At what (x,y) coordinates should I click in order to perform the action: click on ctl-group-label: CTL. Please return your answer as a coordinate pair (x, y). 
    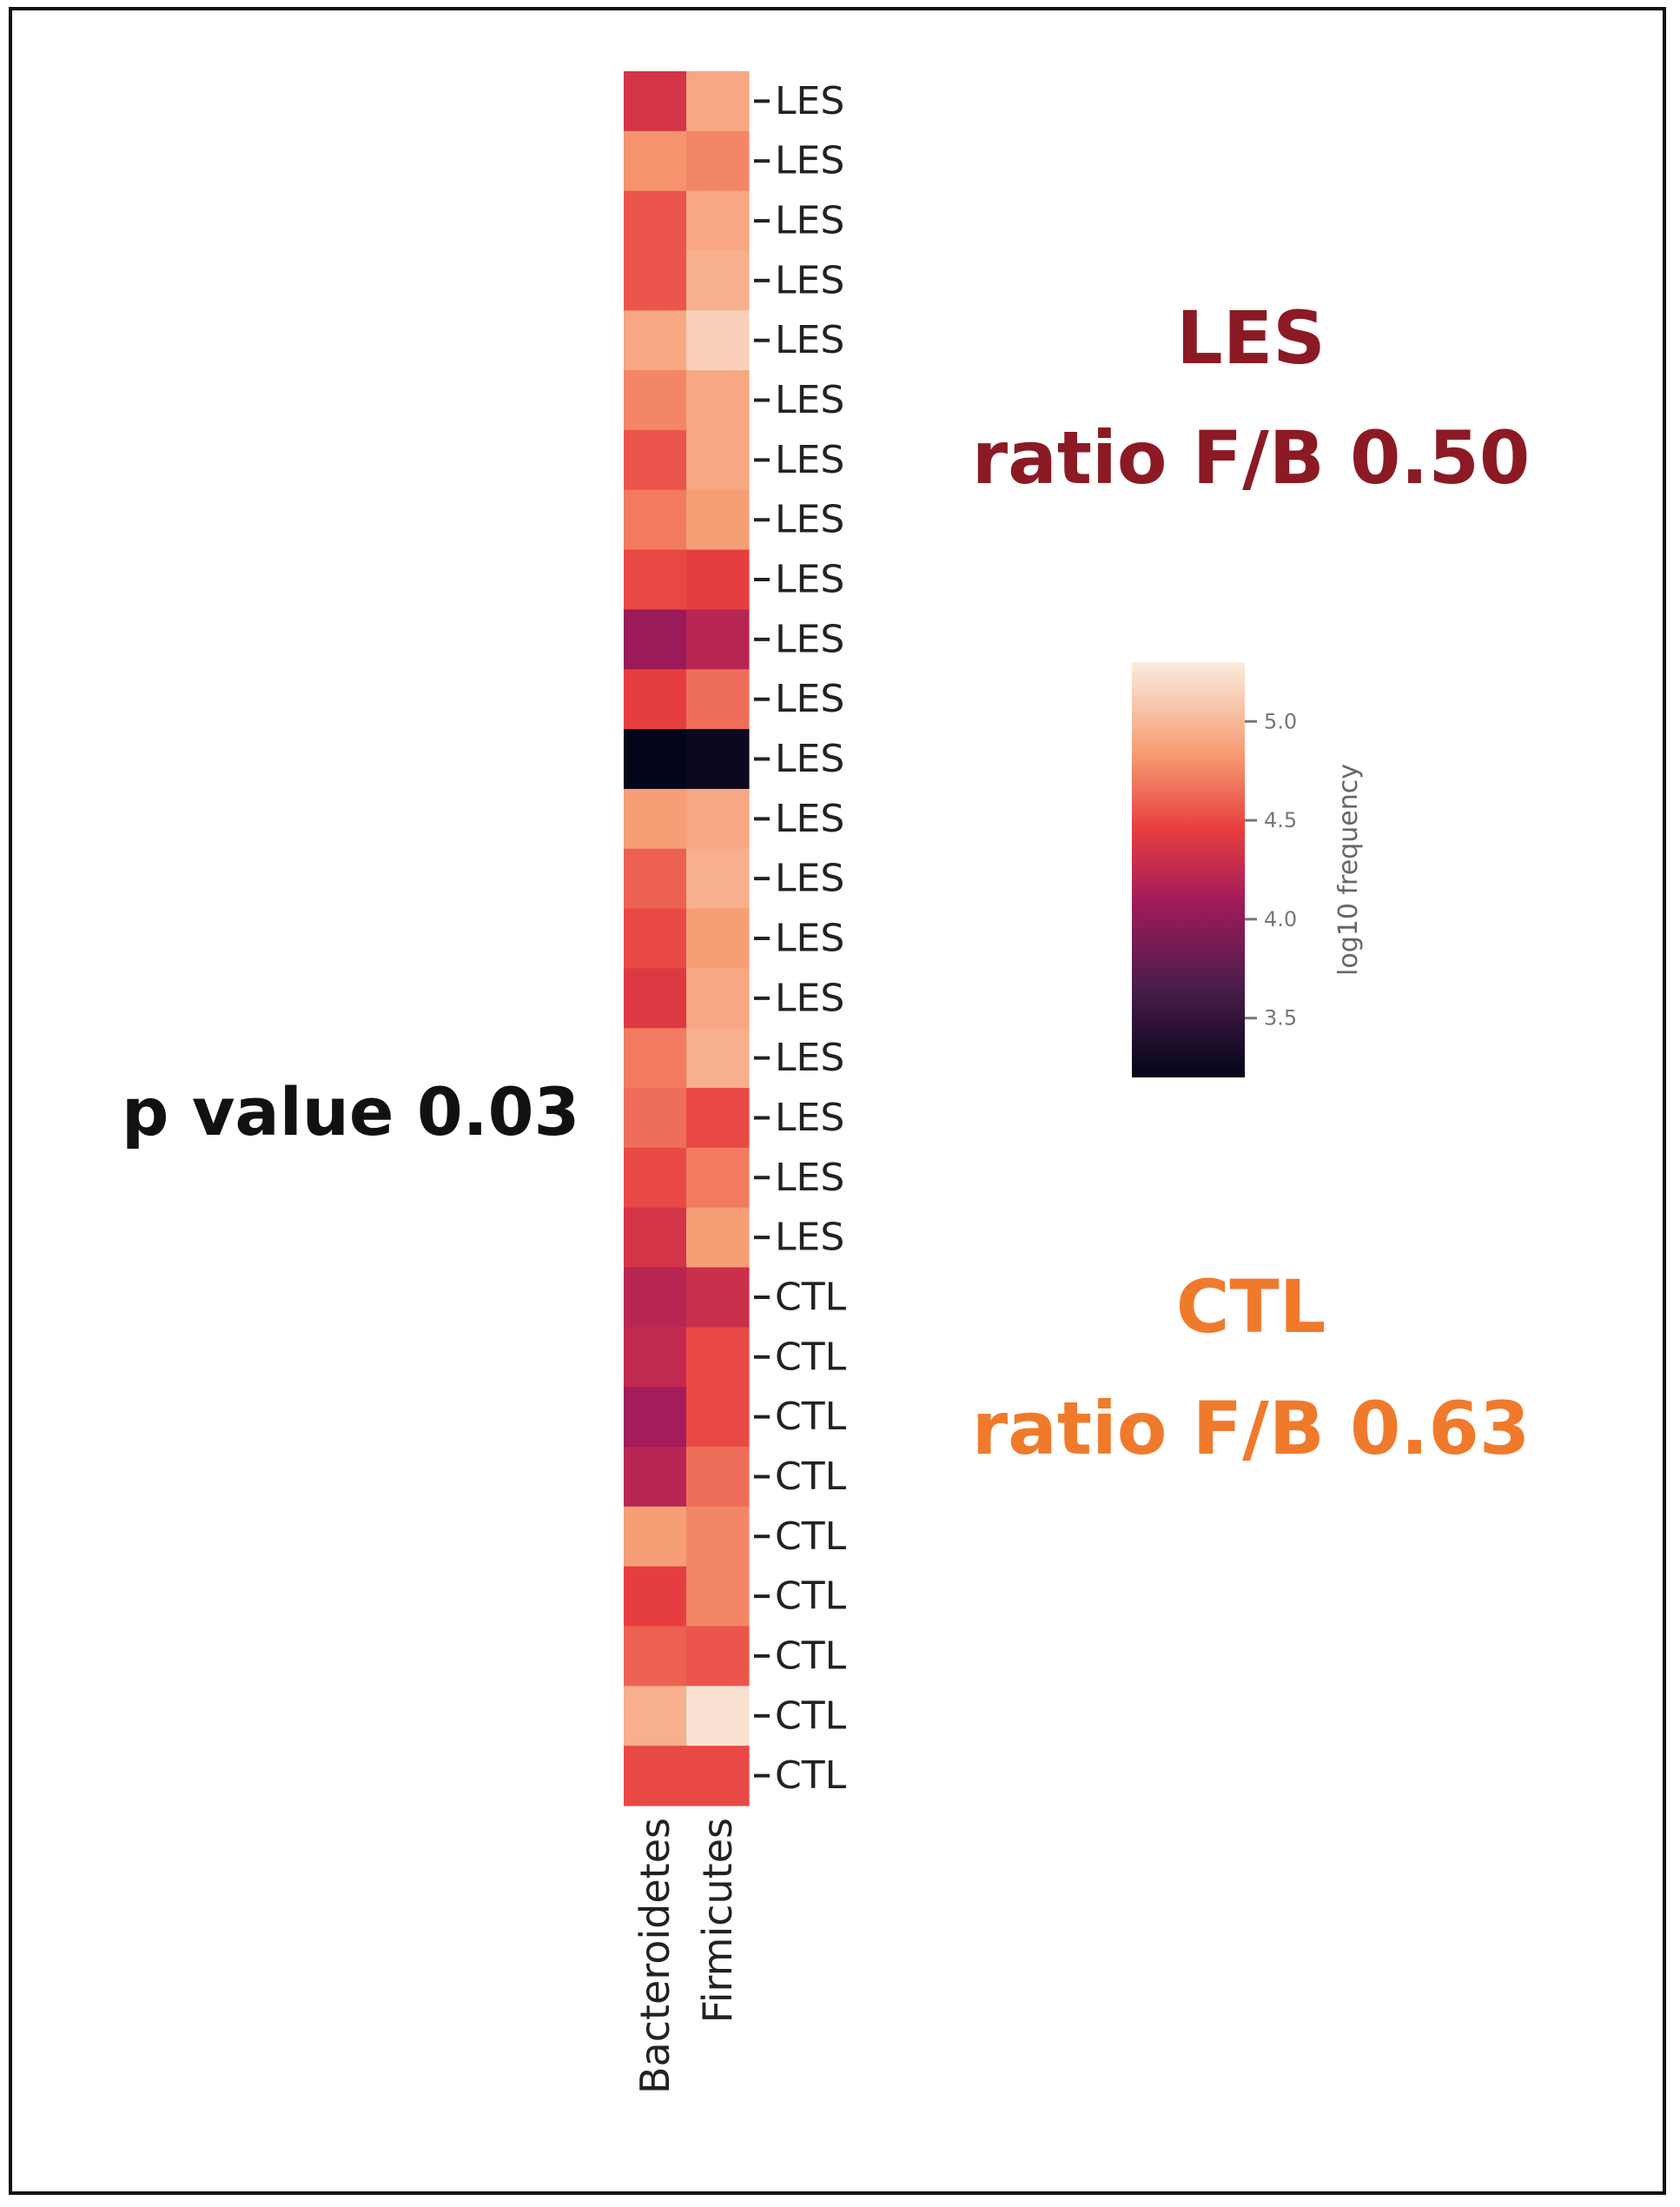
    Looking at the image, I should click on (1250, 1307).